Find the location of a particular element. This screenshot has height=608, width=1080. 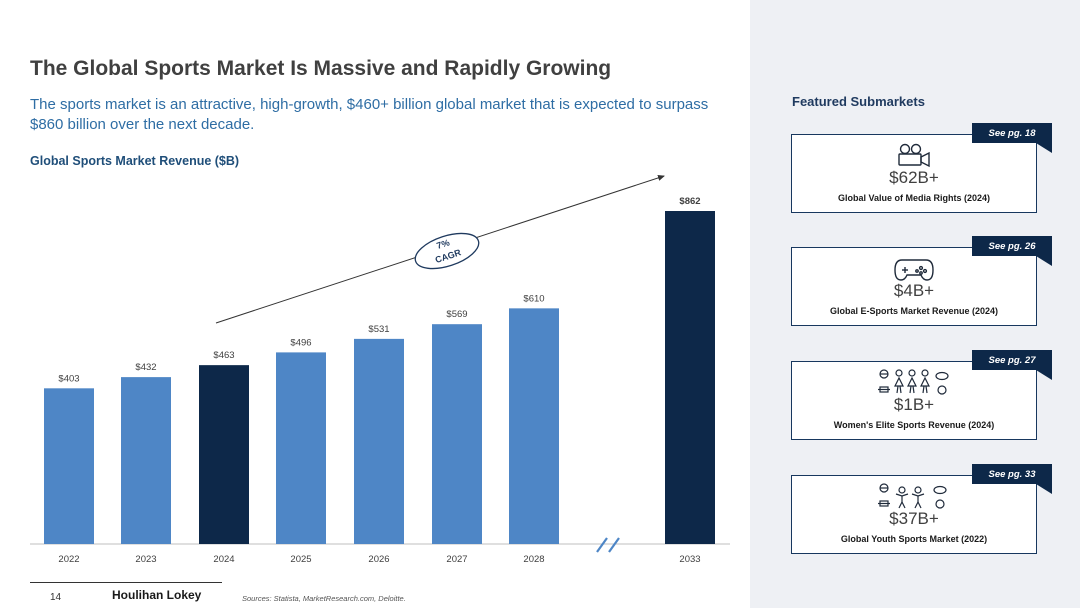

data-label-2023: $432 is located at coordinates (145, 367).